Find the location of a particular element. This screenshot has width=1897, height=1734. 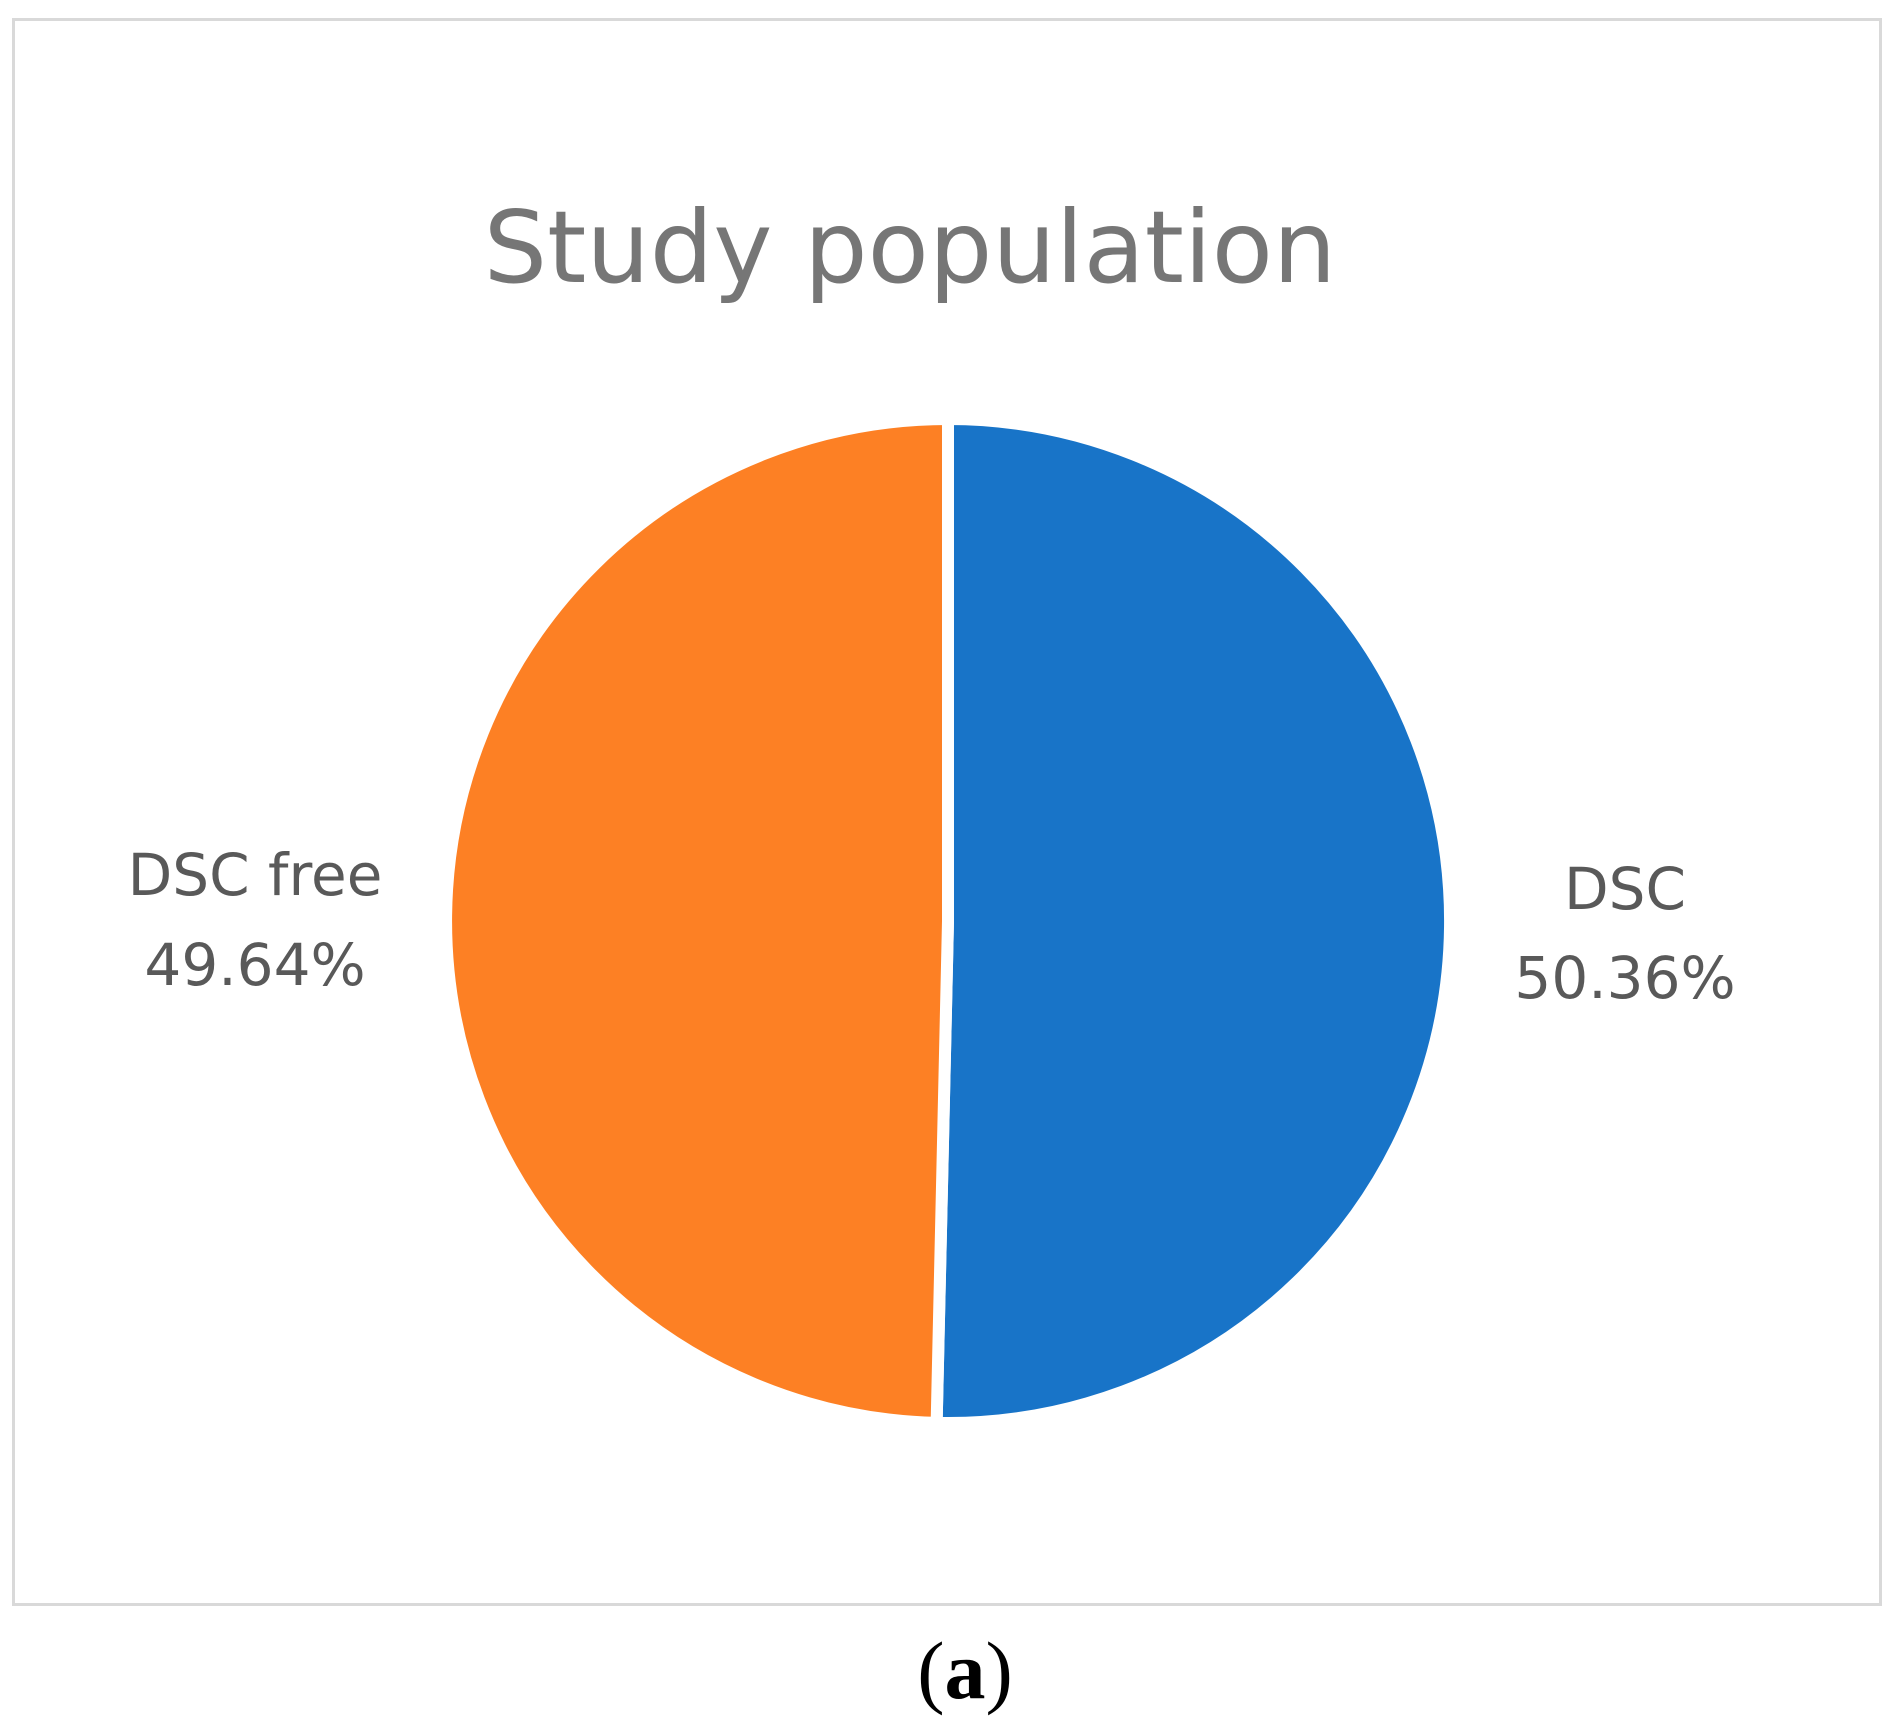

panel-label-letter: a is located at coordinates (965, 1670).